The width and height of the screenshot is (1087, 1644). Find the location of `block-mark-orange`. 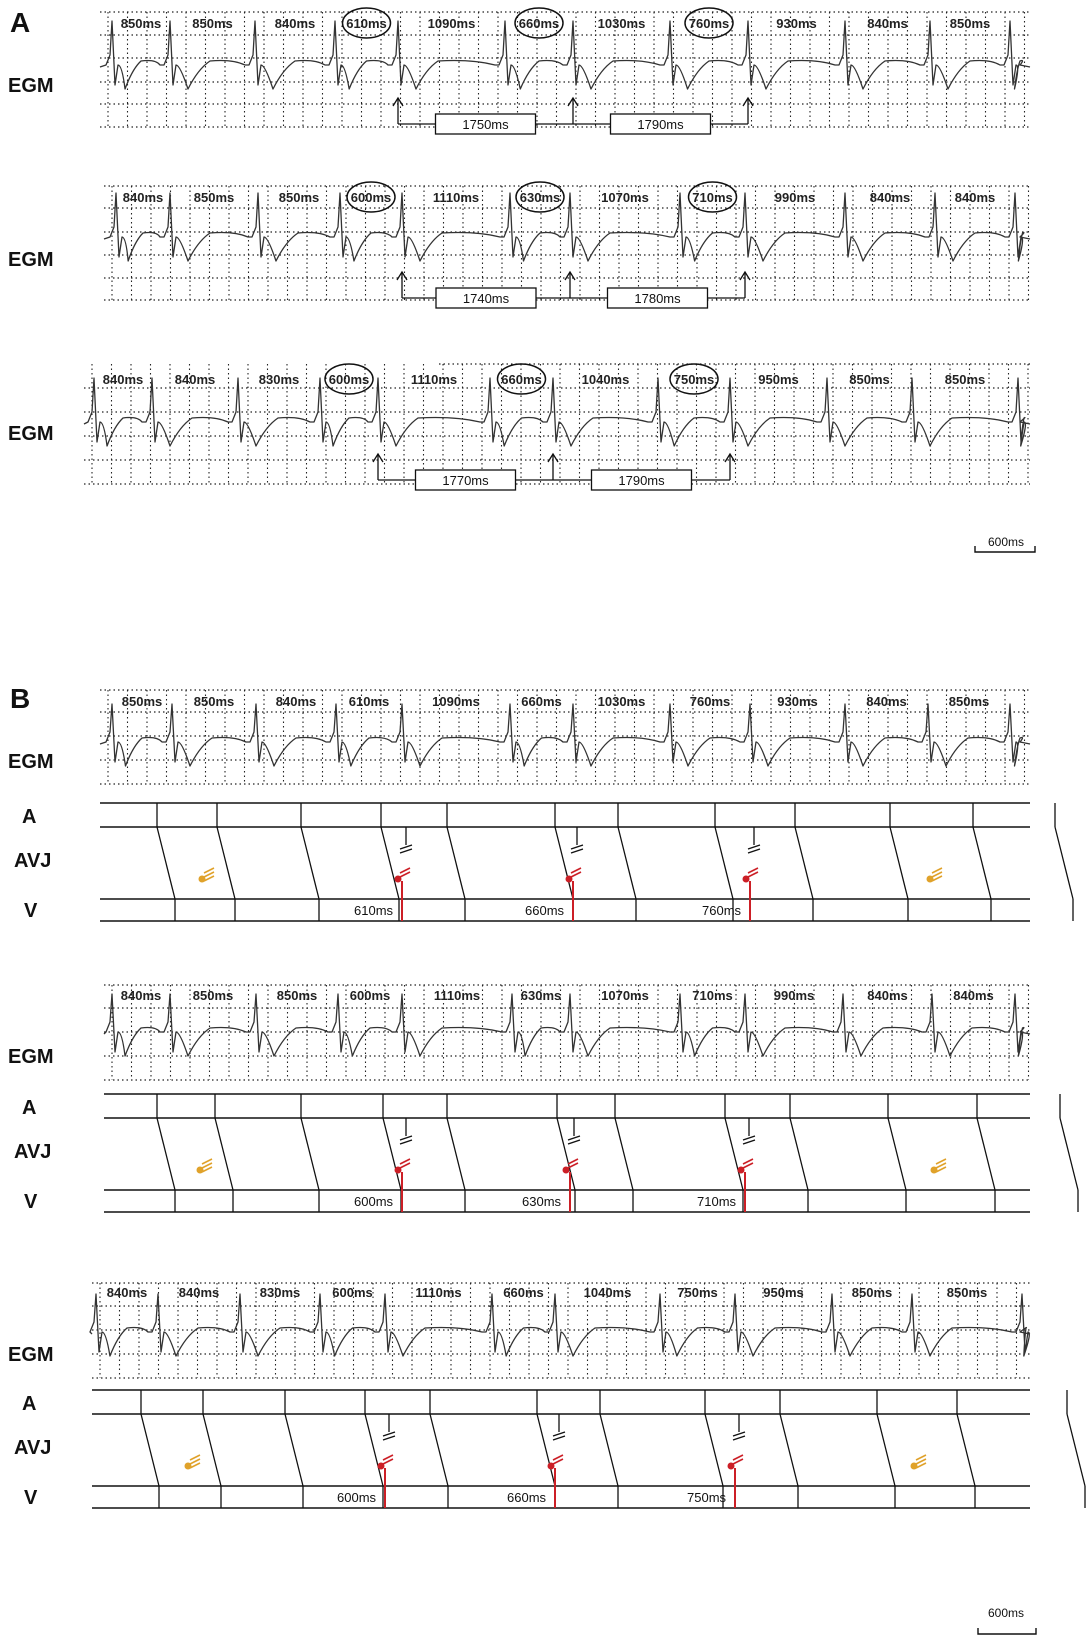

block-mark-orange is located at coordinates (941, 1165).